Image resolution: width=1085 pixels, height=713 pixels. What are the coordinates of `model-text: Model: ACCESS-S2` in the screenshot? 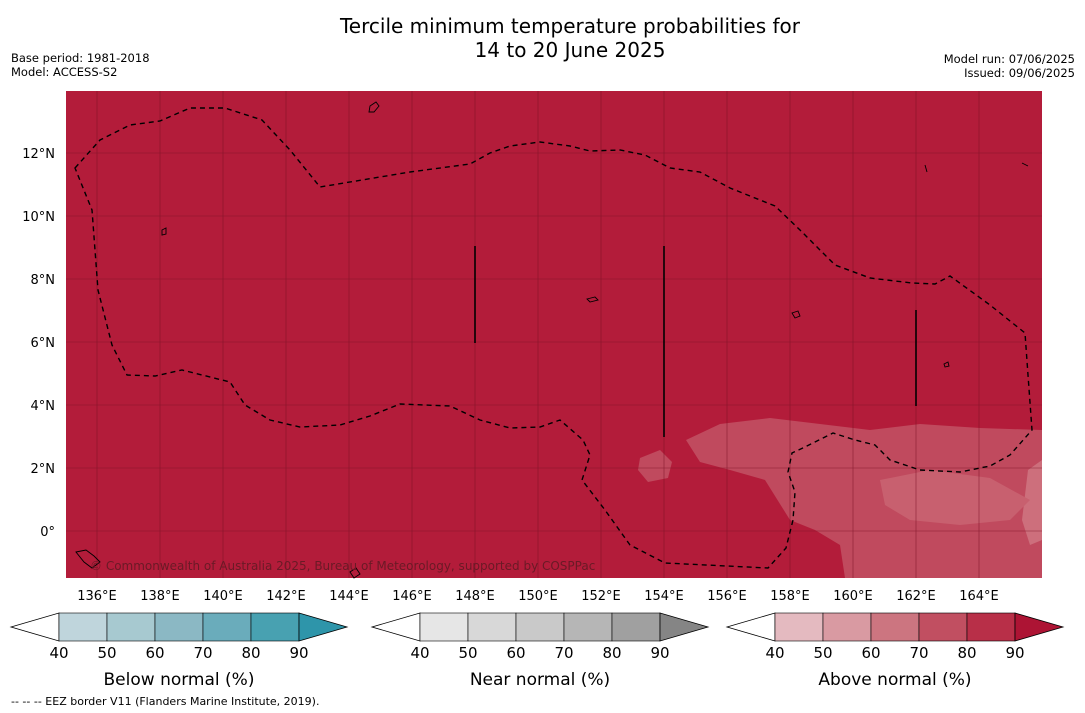 It's located at (64, 72).